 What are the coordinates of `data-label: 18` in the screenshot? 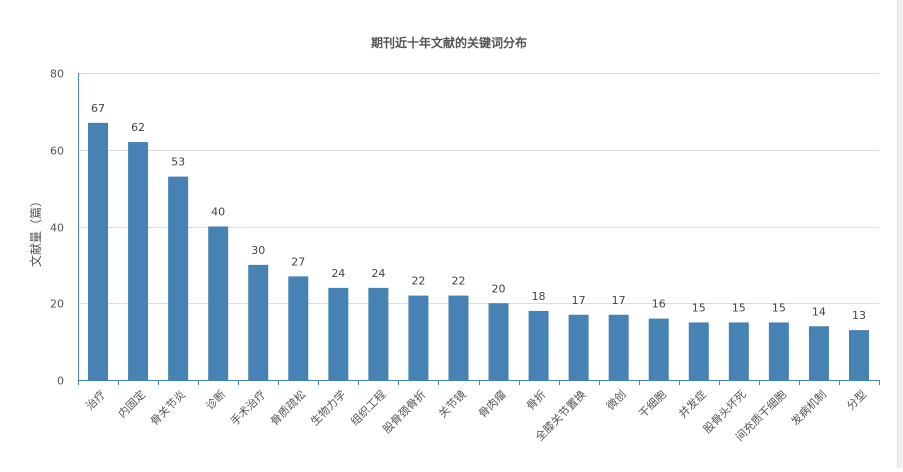 It's located at (539, 296).